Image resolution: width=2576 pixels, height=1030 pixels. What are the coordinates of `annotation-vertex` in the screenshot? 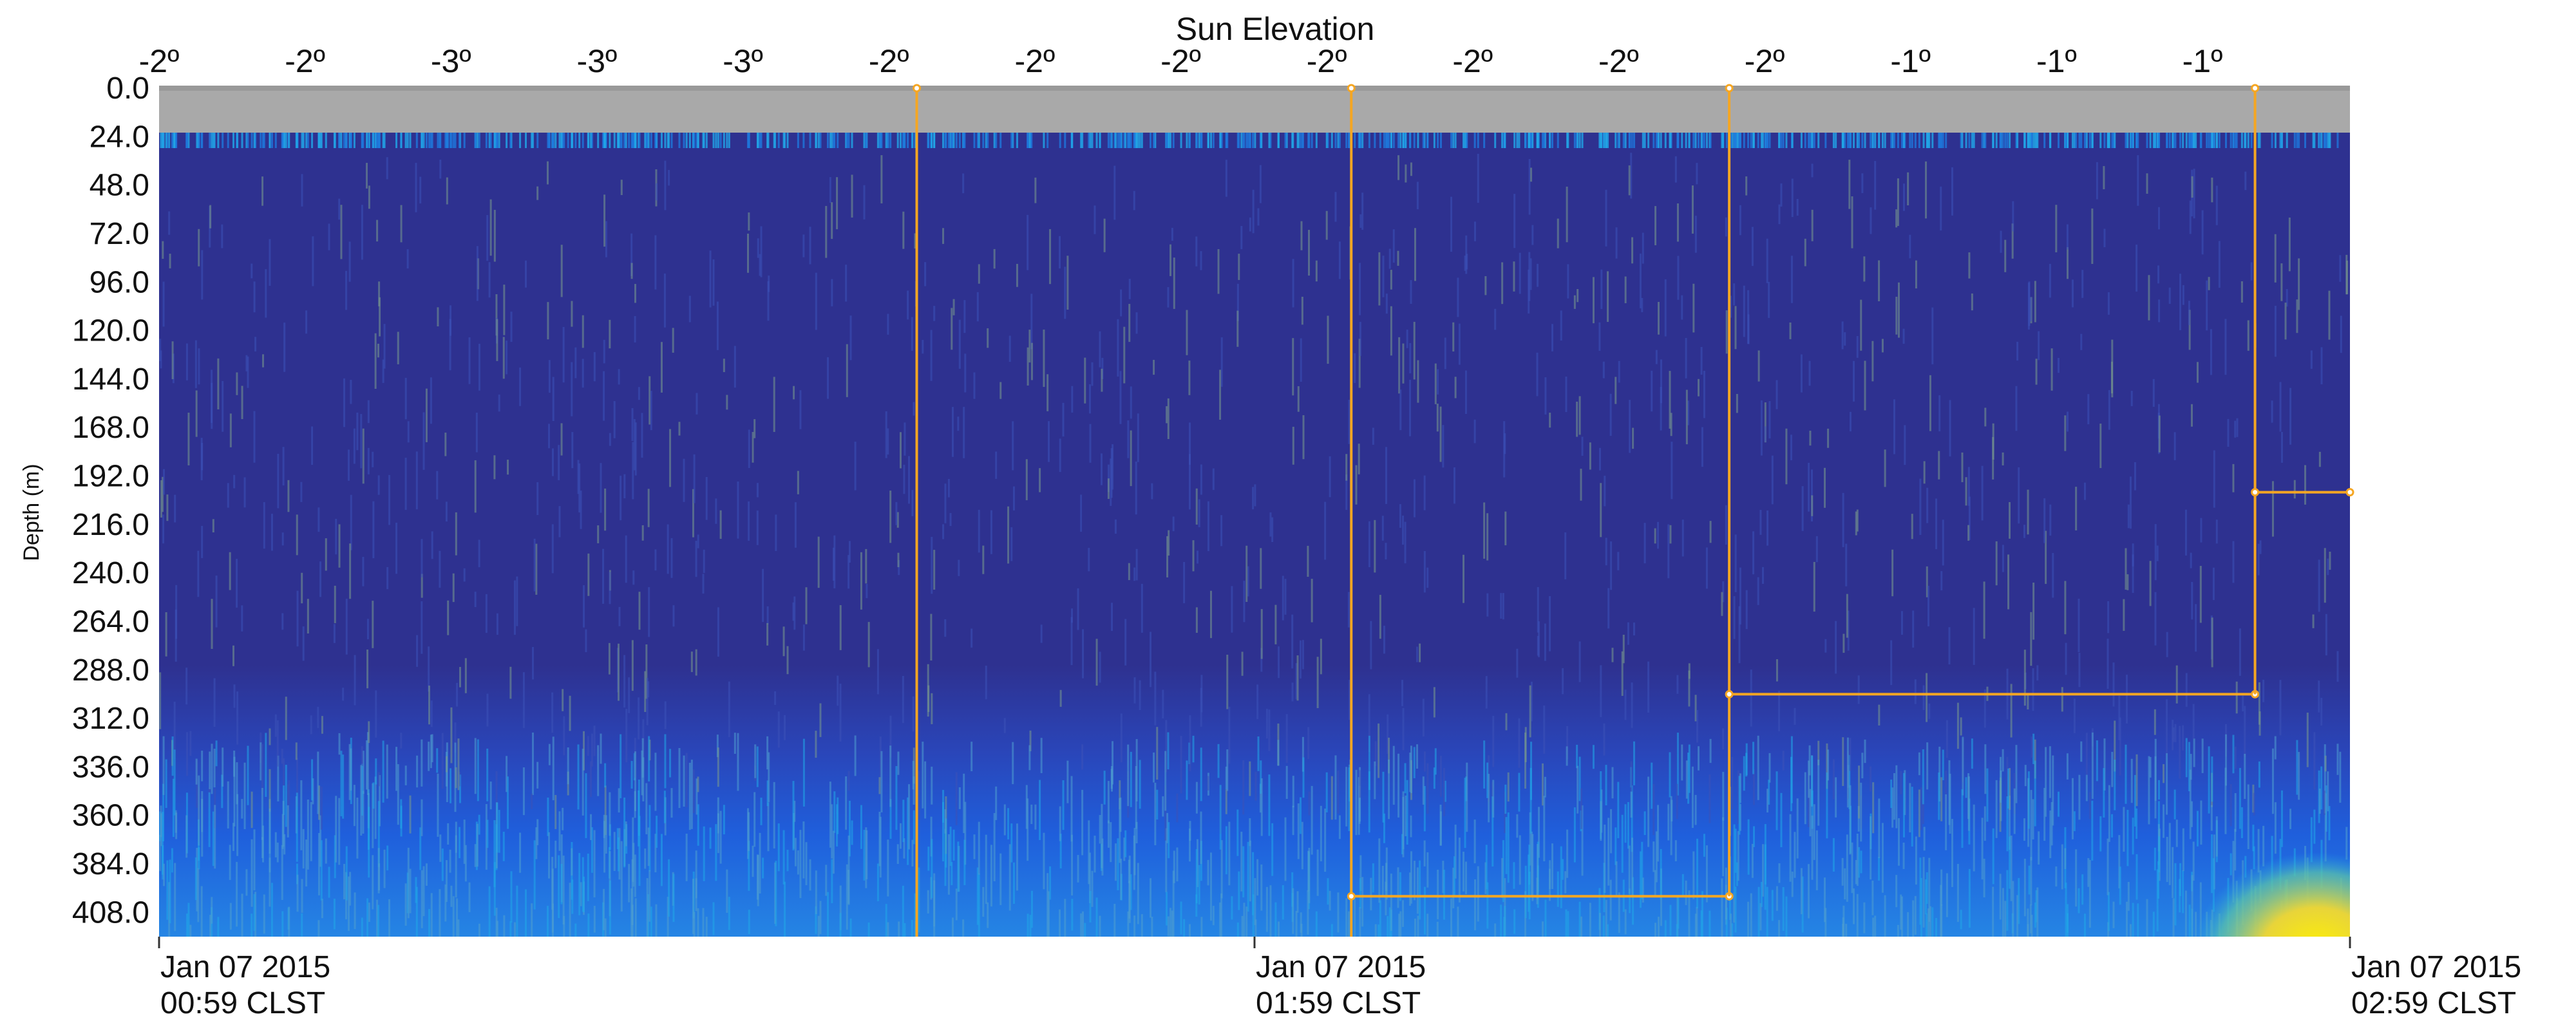 It's located at (1729, 88).